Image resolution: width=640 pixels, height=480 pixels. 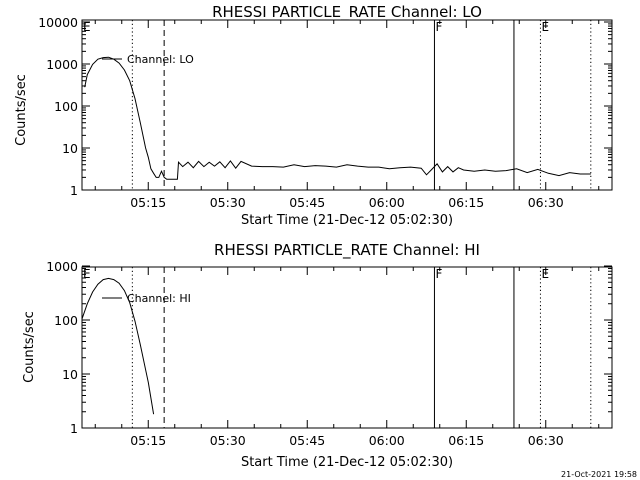 What do you see at coordinates (160, 59) in the screenshot?
I see `legend-label: Channel: LO` at bounding box center [160, 59].